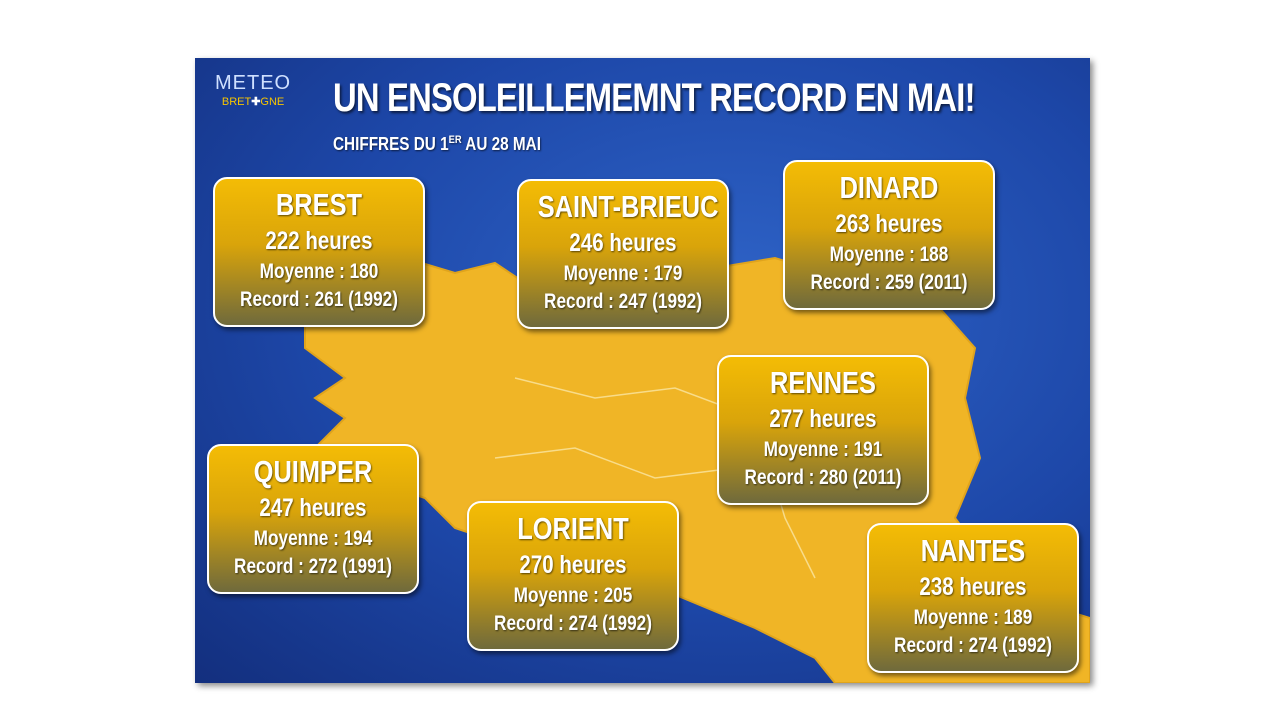 The width and height of the screenshot is (1280, 720). Describe the element at coordinates (313, 508) in the screenshot. I see `city-hours: 247 heures` at that location.